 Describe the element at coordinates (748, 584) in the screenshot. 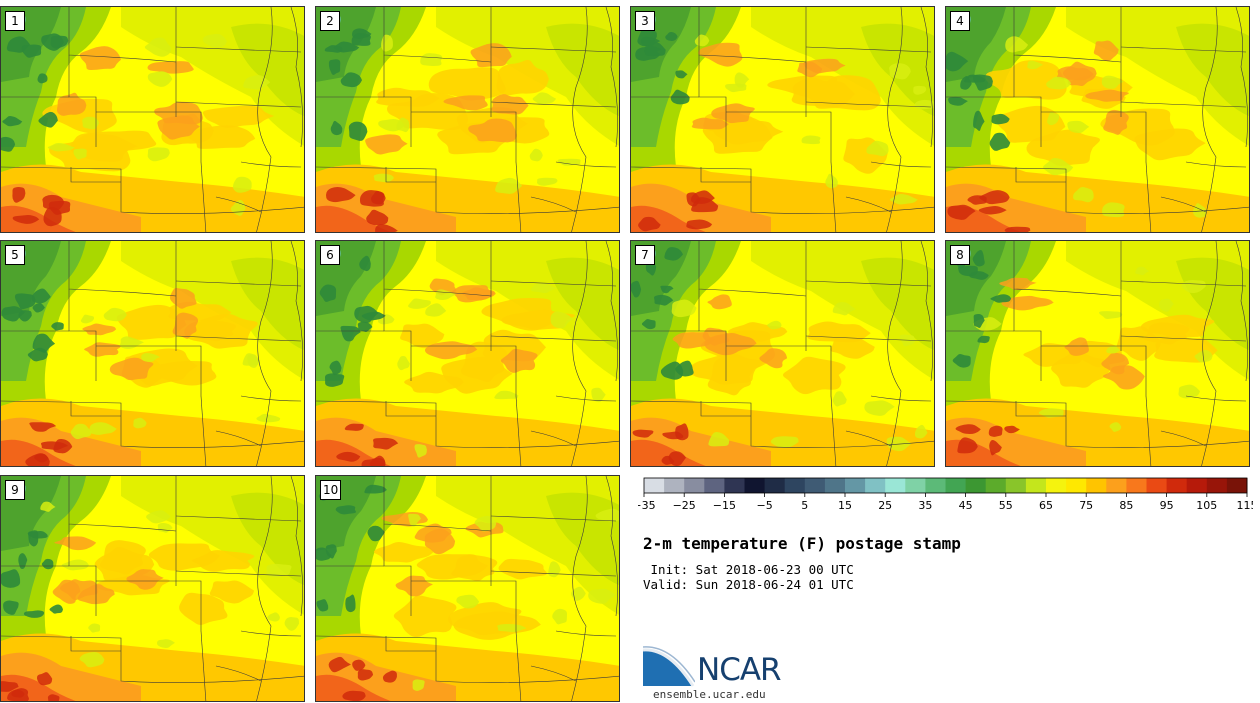

I see `valid-time: Valid: Sun 2018-06-24 01 UTC` at that location.